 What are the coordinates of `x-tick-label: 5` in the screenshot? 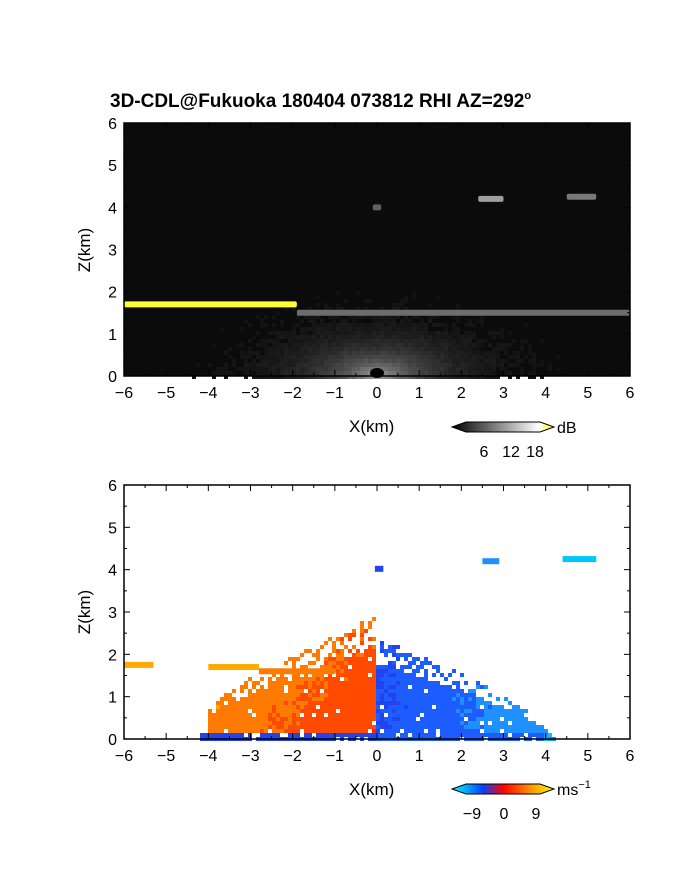 It's located at (587, 756).